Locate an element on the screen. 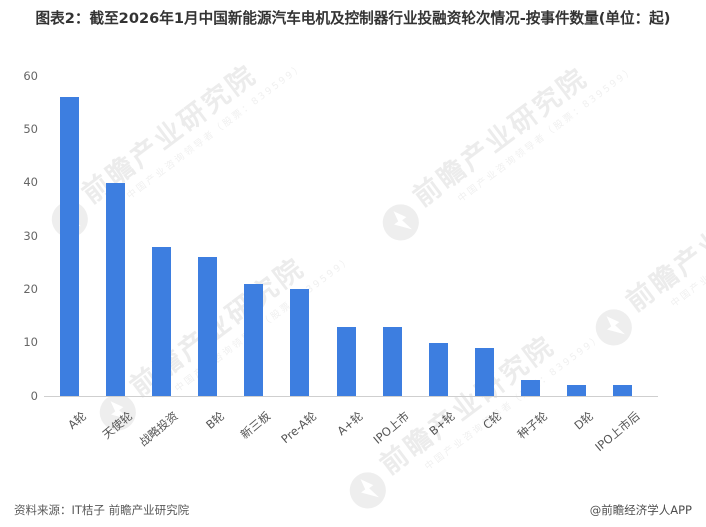 The height and width of the screenshot is (527, 706). credit-text: @前瞻经济学人APP is located at coordinates (640, 510).